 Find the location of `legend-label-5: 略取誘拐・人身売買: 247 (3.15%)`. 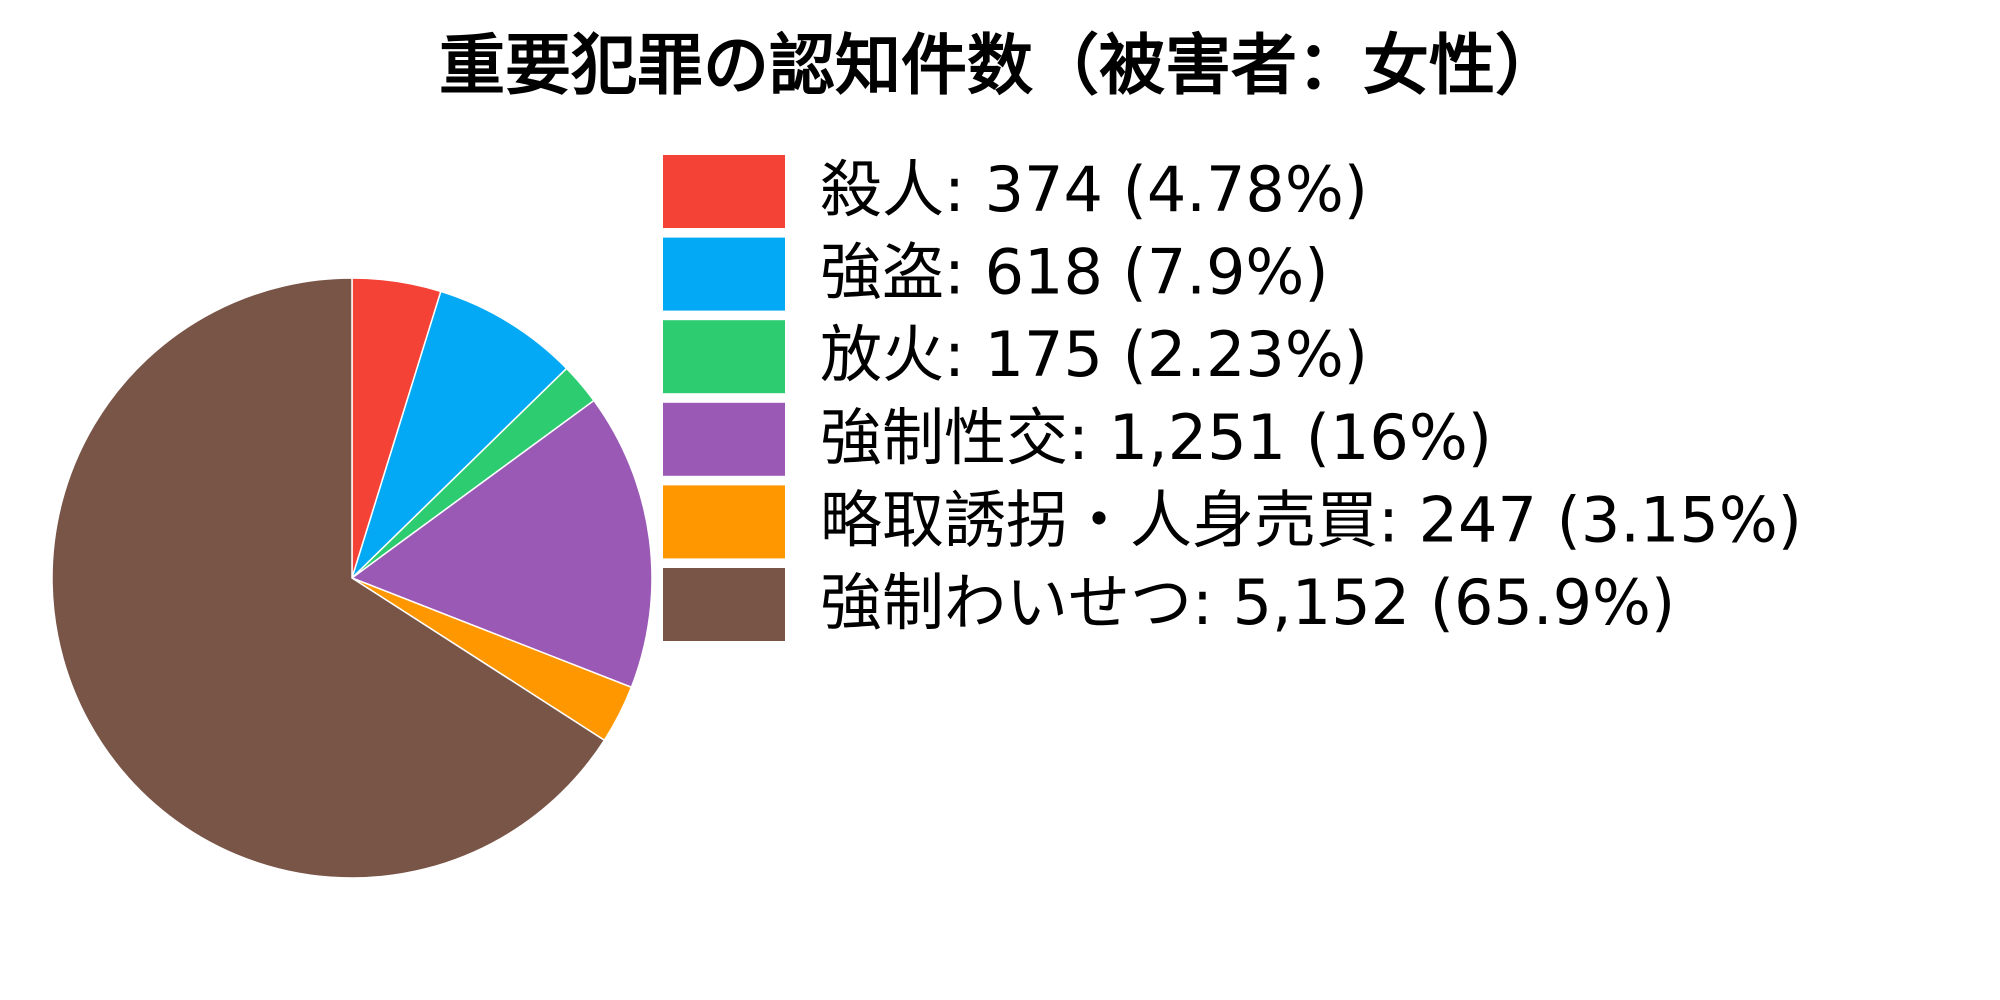

legend-label-5: 略取誘拐・人身売買: 247 (3.15%) is located at coordinates (1311, 519).